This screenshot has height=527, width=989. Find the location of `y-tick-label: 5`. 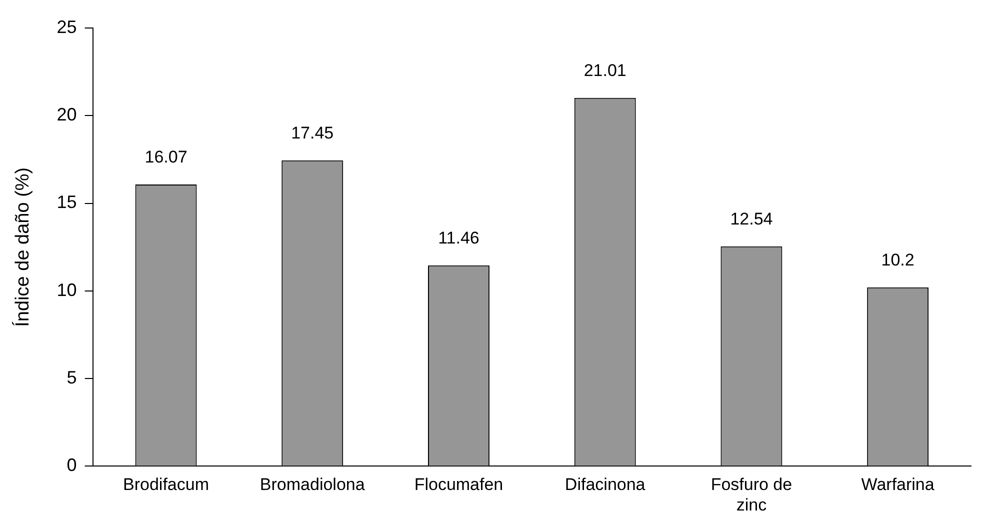

y-tick-label: 5 is located at coordinates (71, 378).